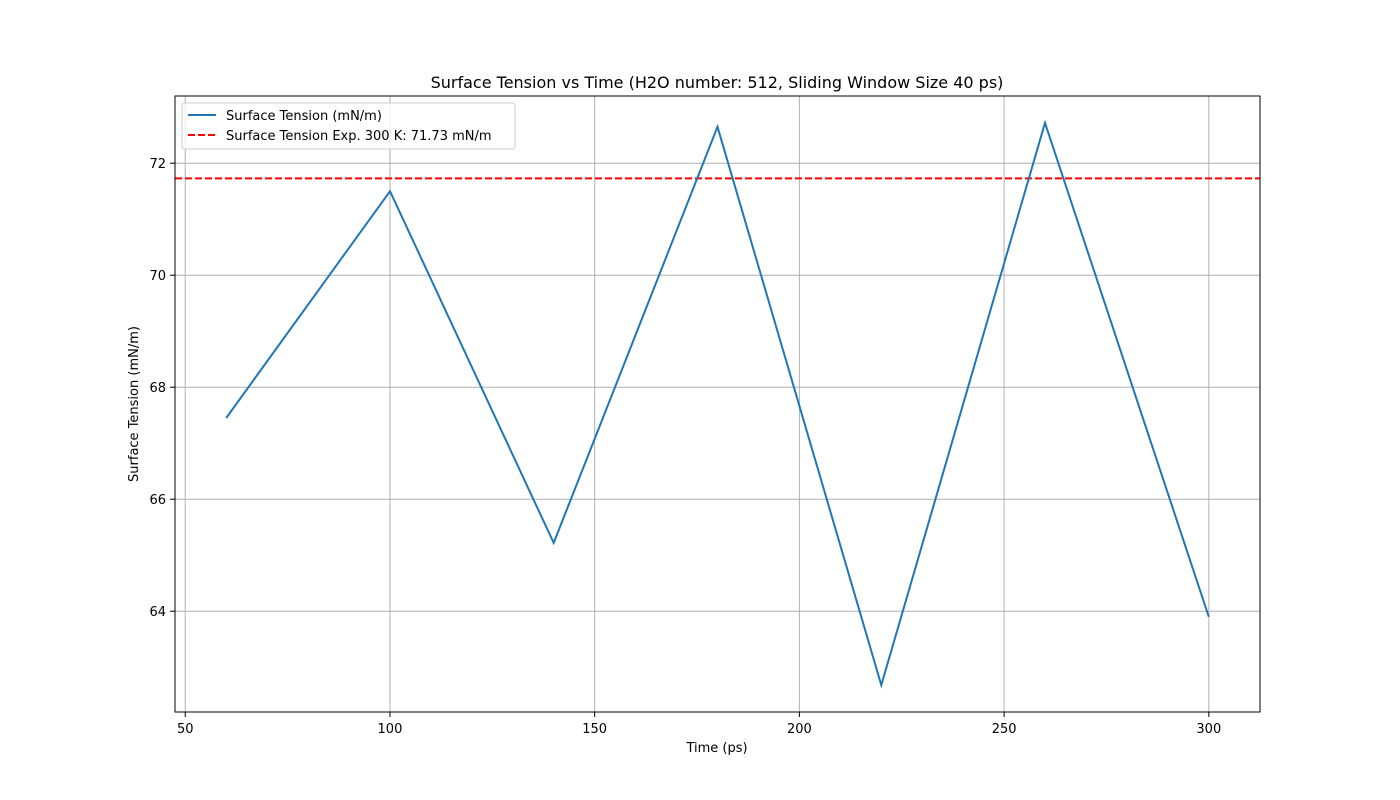 The height and width of the screenshot is (800, 1400). What do you see at coordinates (716, 748) in the screenshot?
I see `x-axis-label: Time (ps)` at bounding box center [716, 748].